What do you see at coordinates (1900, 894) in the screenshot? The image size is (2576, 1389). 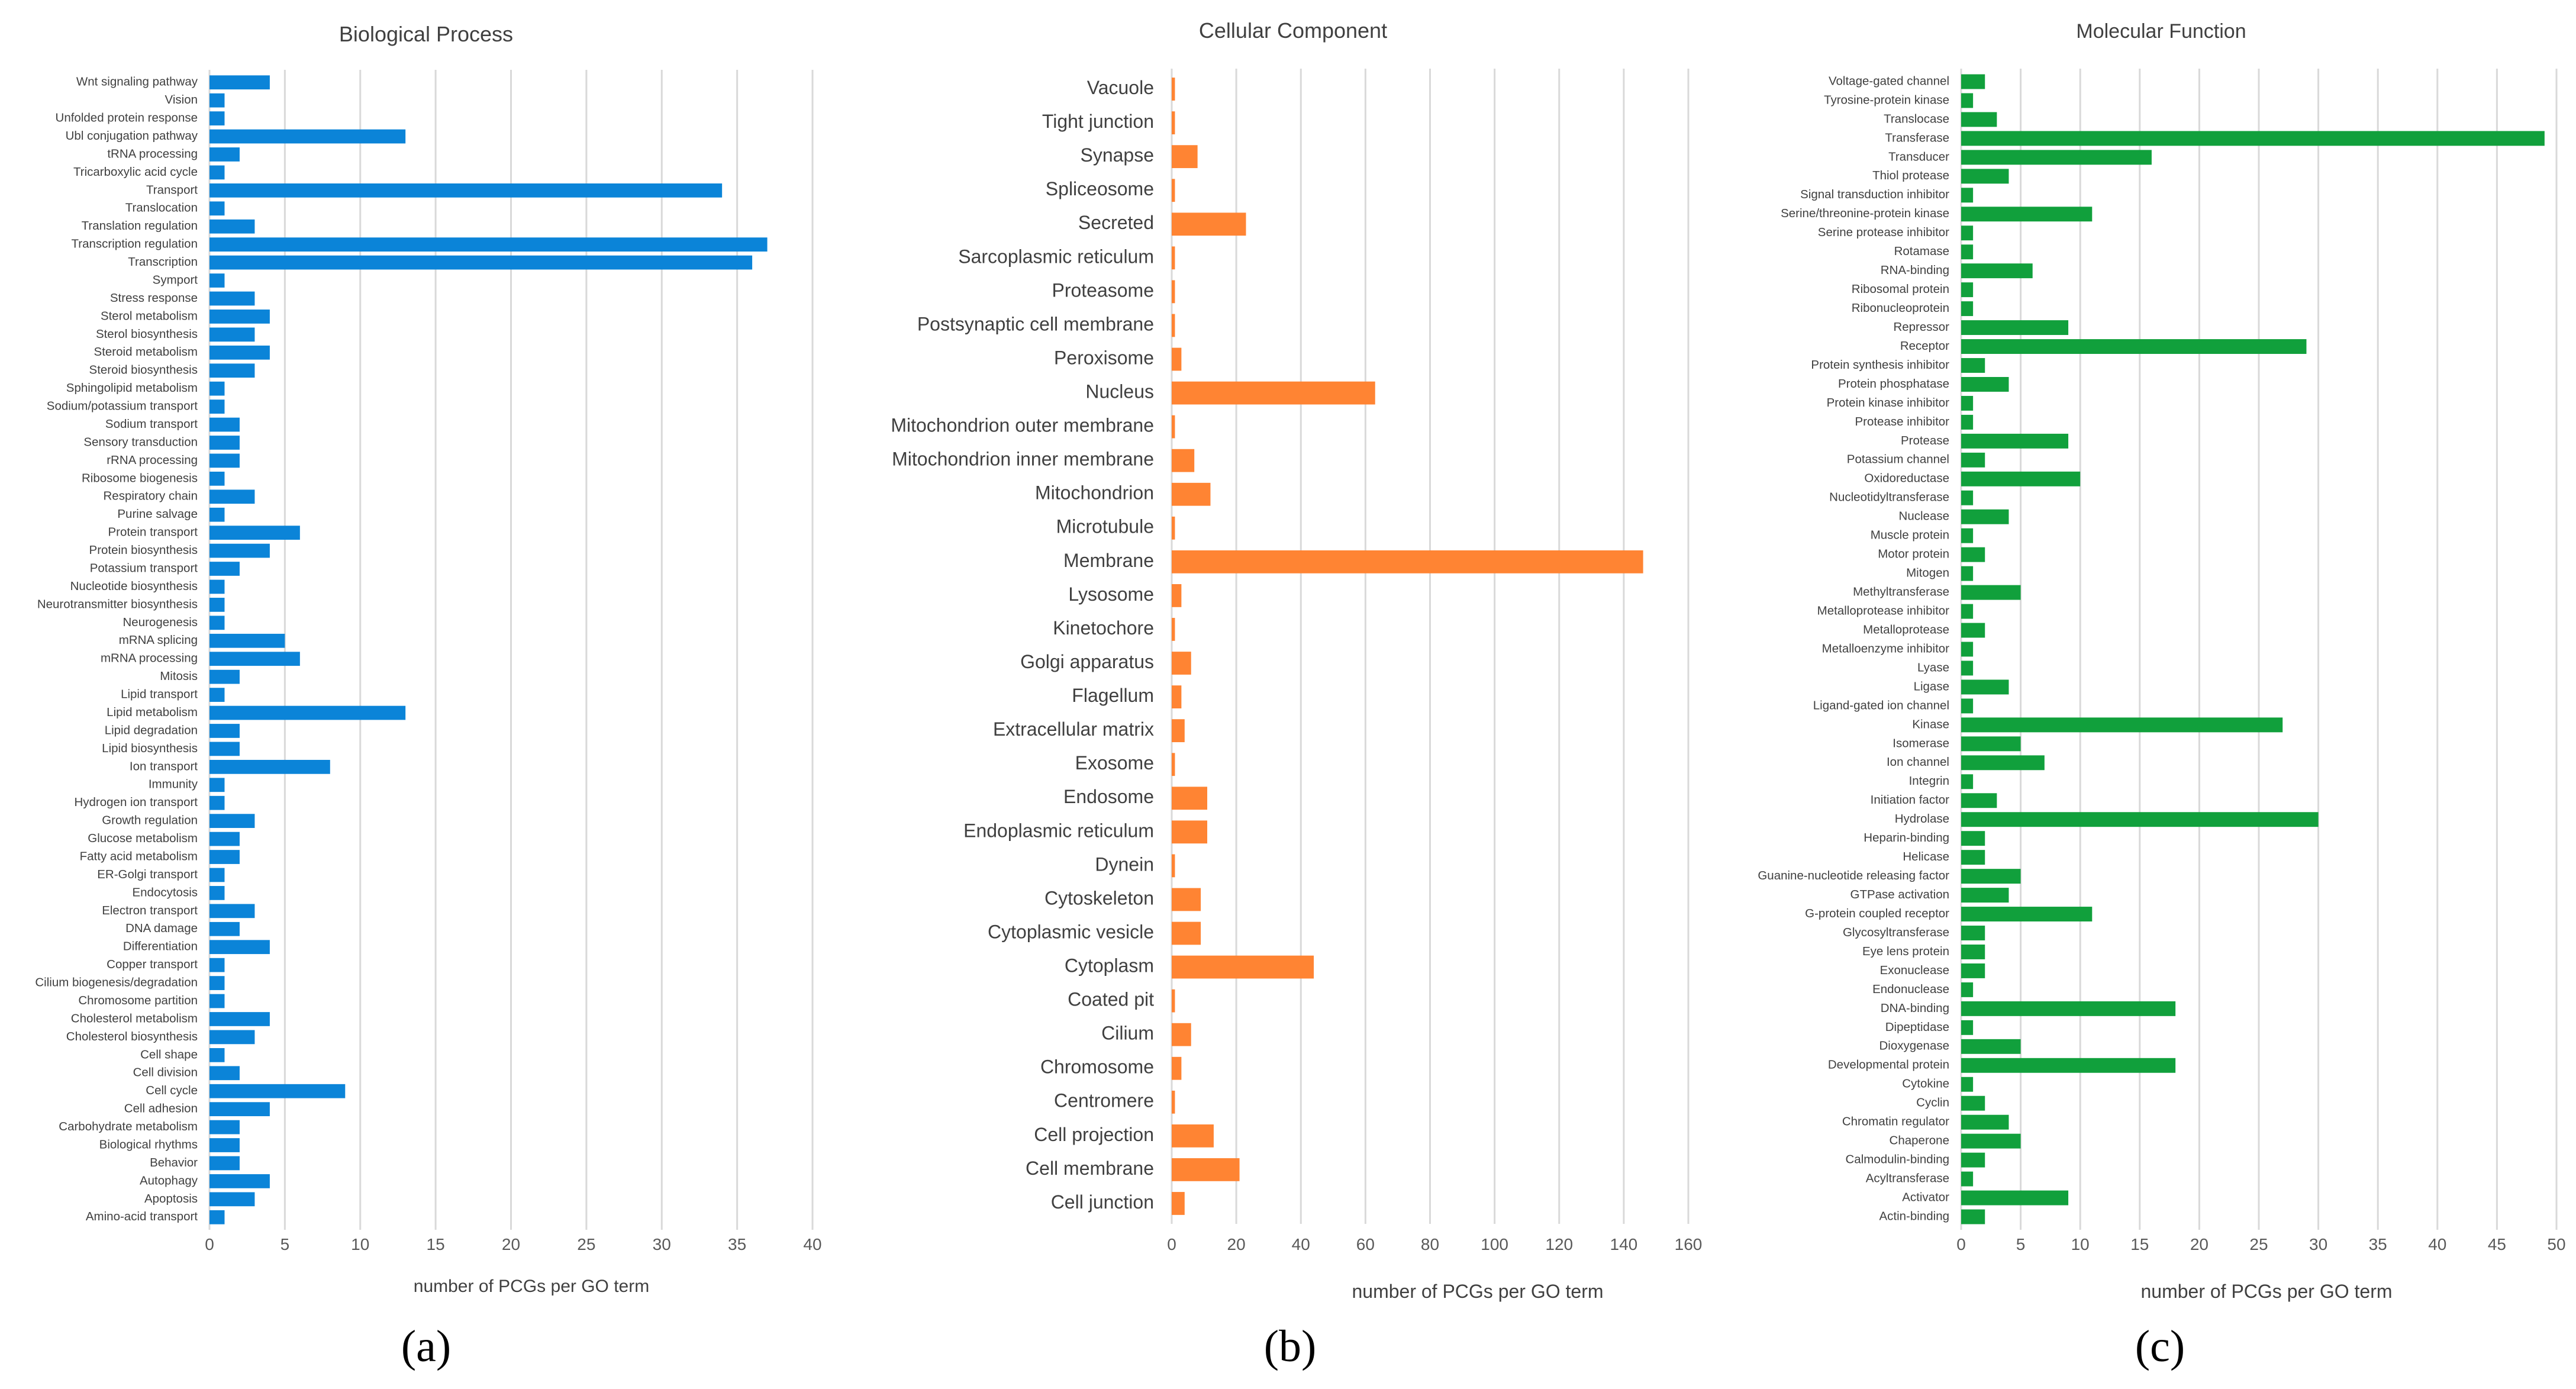 I see `mf-category-label: GTPase activation` at bounding box center [1900, 894].